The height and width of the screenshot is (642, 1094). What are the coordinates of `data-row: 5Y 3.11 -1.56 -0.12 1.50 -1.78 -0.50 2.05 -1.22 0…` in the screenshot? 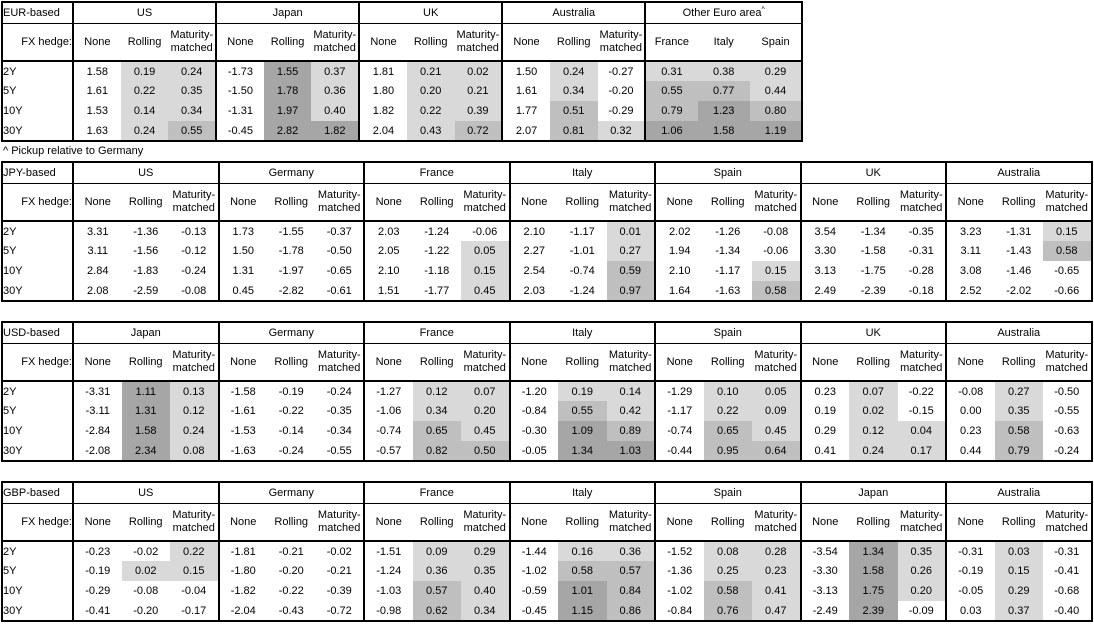 It's located at (547, 251).